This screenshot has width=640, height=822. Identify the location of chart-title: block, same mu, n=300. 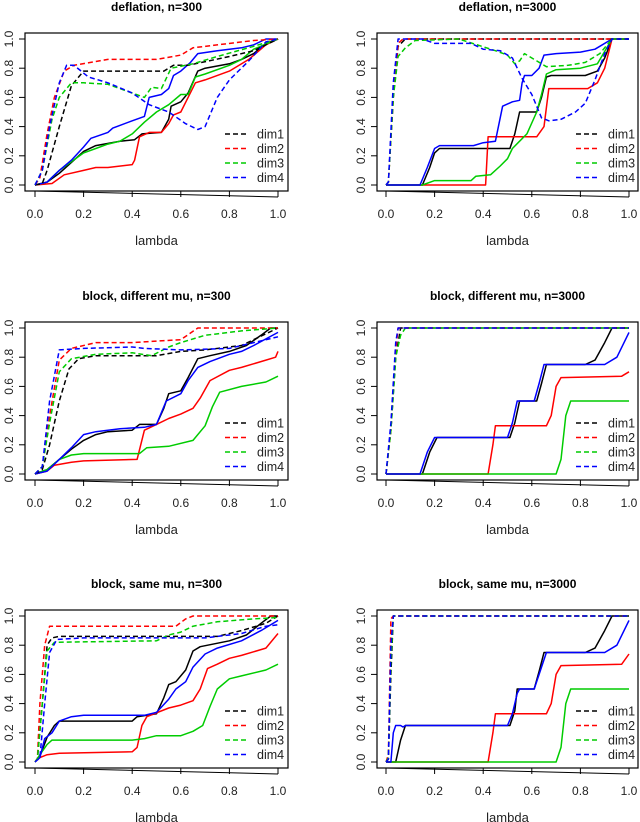
(156, 584).